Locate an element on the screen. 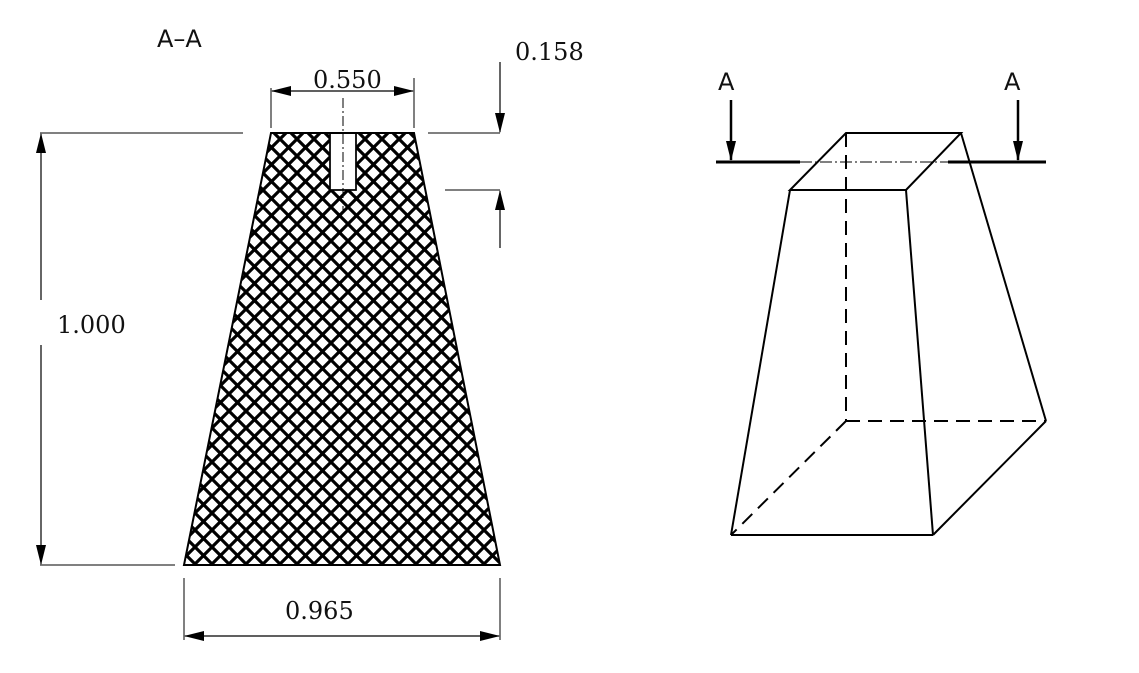 The width and height of the screenshot is (1139, 673). dim-height-label: 1.000 is located at coordinates (91, 325).